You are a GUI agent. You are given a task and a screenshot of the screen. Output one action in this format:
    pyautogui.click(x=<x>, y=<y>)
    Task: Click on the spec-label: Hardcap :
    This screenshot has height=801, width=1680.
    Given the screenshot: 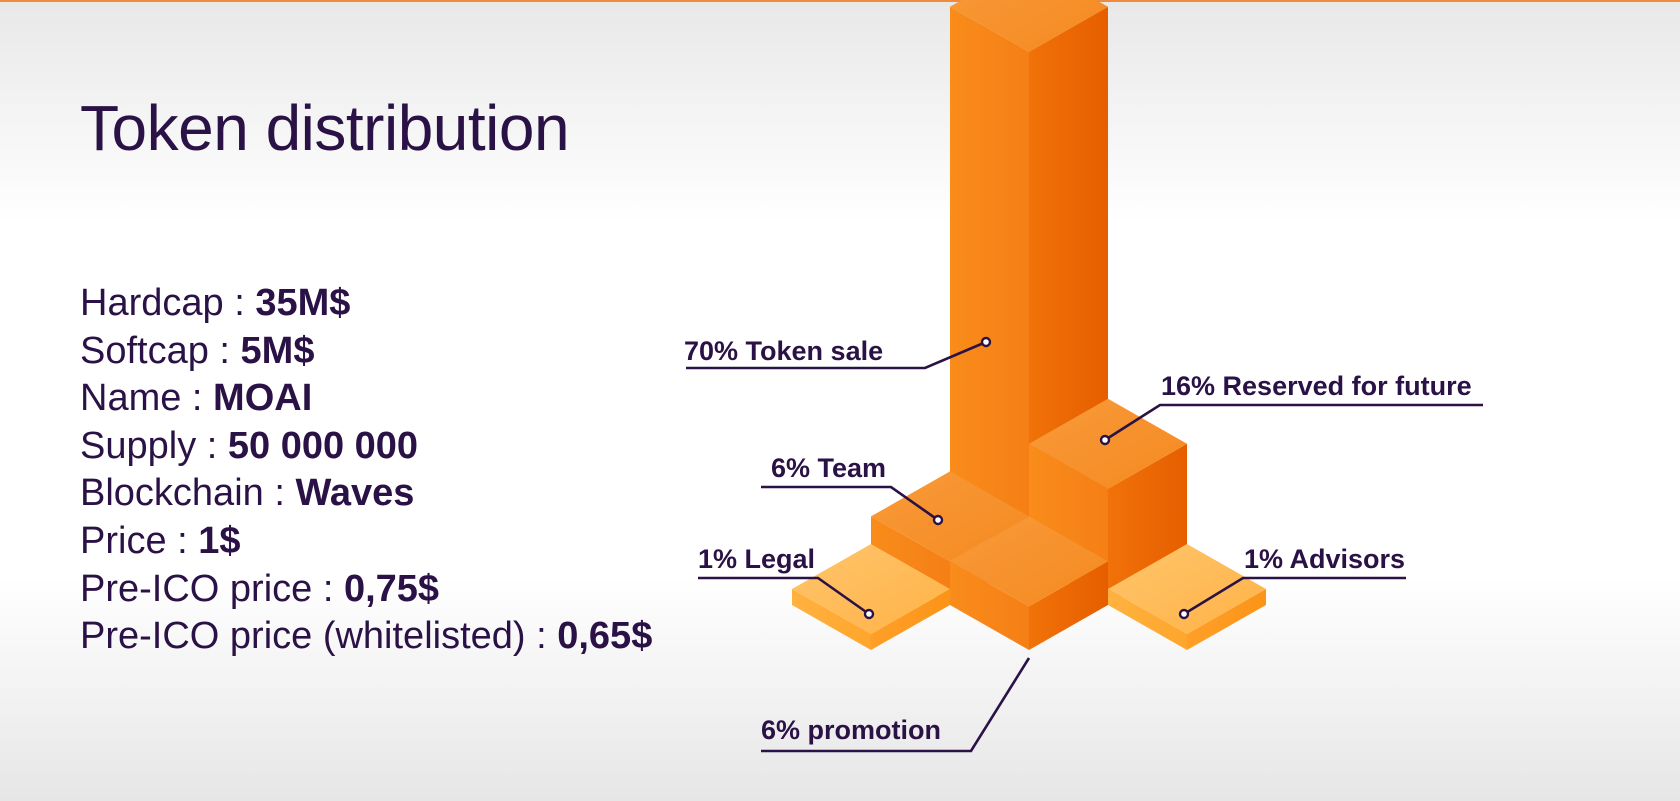 What is the action you would take?
    pyautogui.click(x=168, y=303)
    